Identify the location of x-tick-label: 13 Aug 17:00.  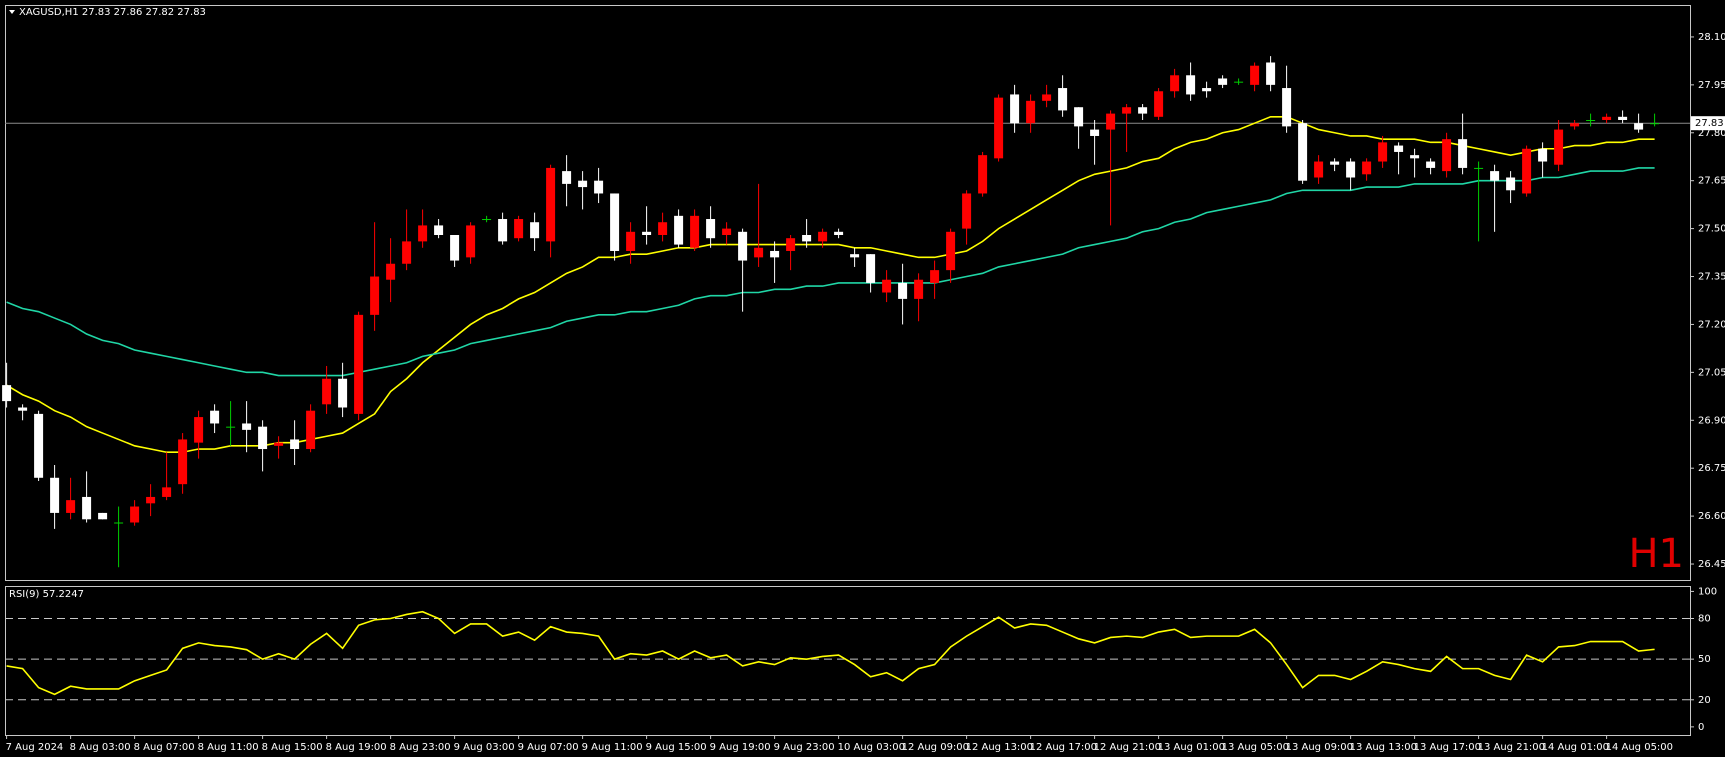
(1447, 747).